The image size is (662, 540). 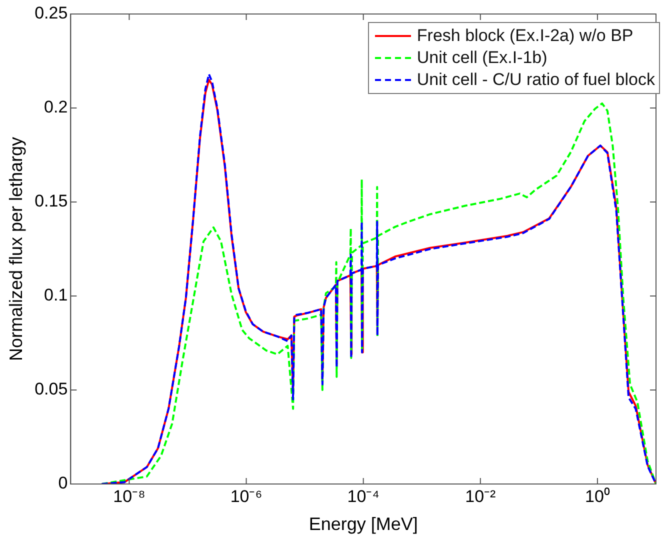 I want to click on x-axis-title: Energy [MeV], so click(x=363, y=524).